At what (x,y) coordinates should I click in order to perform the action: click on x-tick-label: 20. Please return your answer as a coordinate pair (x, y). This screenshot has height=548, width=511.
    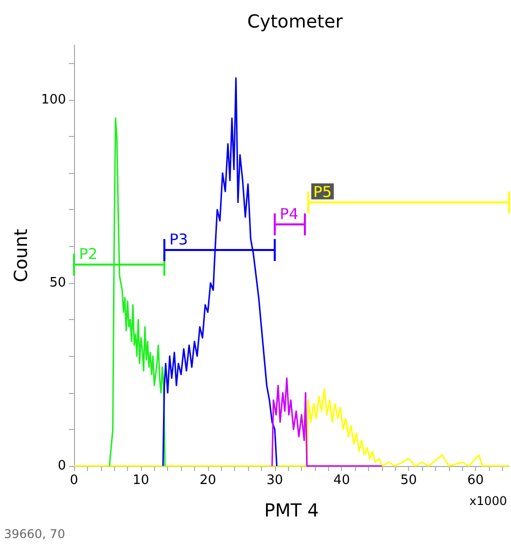
    Looking at the image, I should click on (208, 480).